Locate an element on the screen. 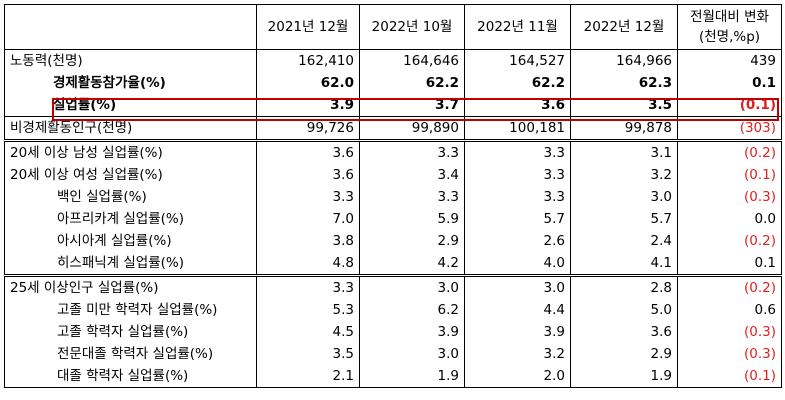  table-row: 대졸 학력자 실업률(%) 2.1 1.9 2.0 1.9 (0.1) is located at coordinates (393, 376).